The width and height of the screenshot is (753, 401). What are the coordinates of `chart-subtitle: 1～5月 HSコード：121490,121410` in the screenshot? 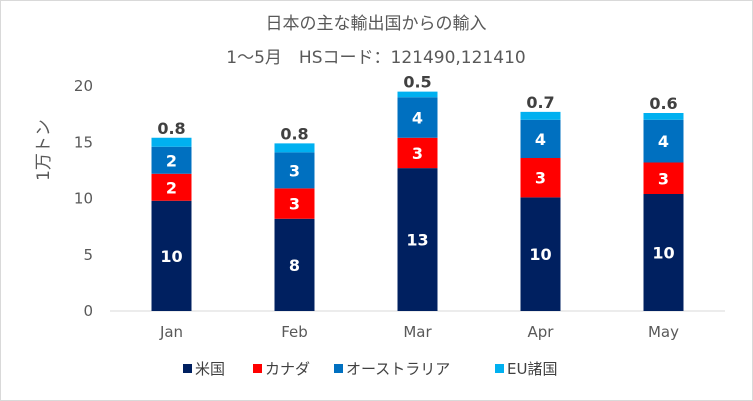 It's located at (375, 58).